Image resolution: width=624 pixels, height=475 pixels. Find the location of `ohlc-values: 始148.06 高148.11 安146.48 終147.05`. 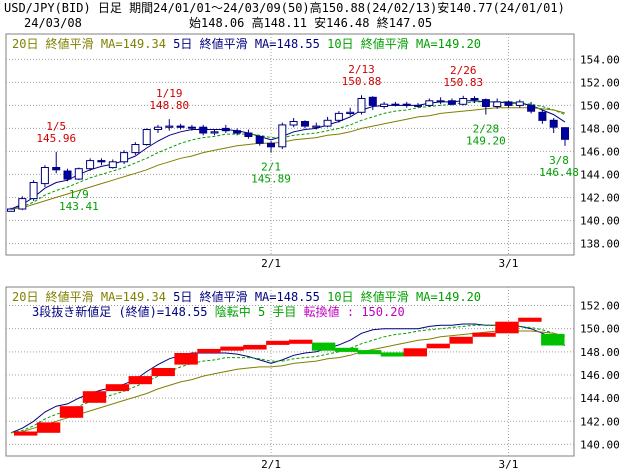

ohlc-values: 始148.06 高148.11 安146.48 終147.05 is located at coordinates (311, 23).